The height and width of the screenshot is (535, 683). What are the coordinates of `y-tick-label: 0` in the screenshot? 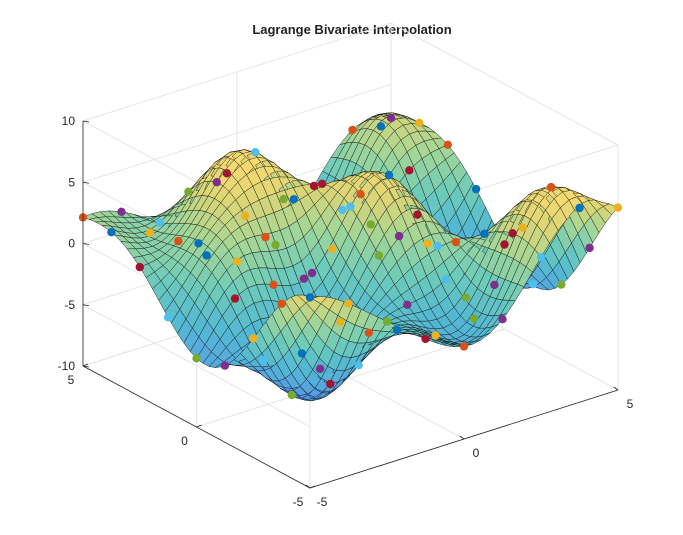 It's located at (184, 441).